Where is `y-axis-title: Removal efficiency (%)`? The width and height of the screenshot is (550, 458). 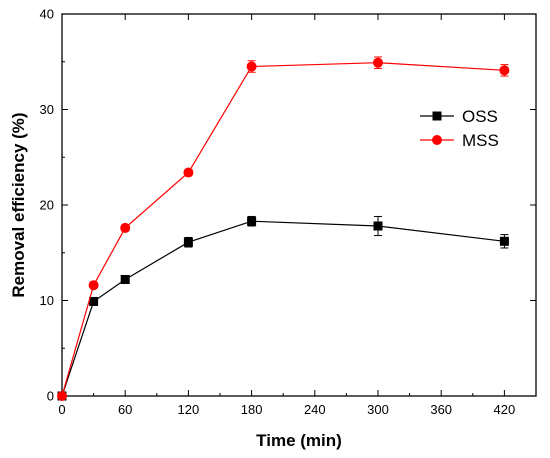
y-axis-title: Removal efficiency (%) is located at coordinates (18, 204).